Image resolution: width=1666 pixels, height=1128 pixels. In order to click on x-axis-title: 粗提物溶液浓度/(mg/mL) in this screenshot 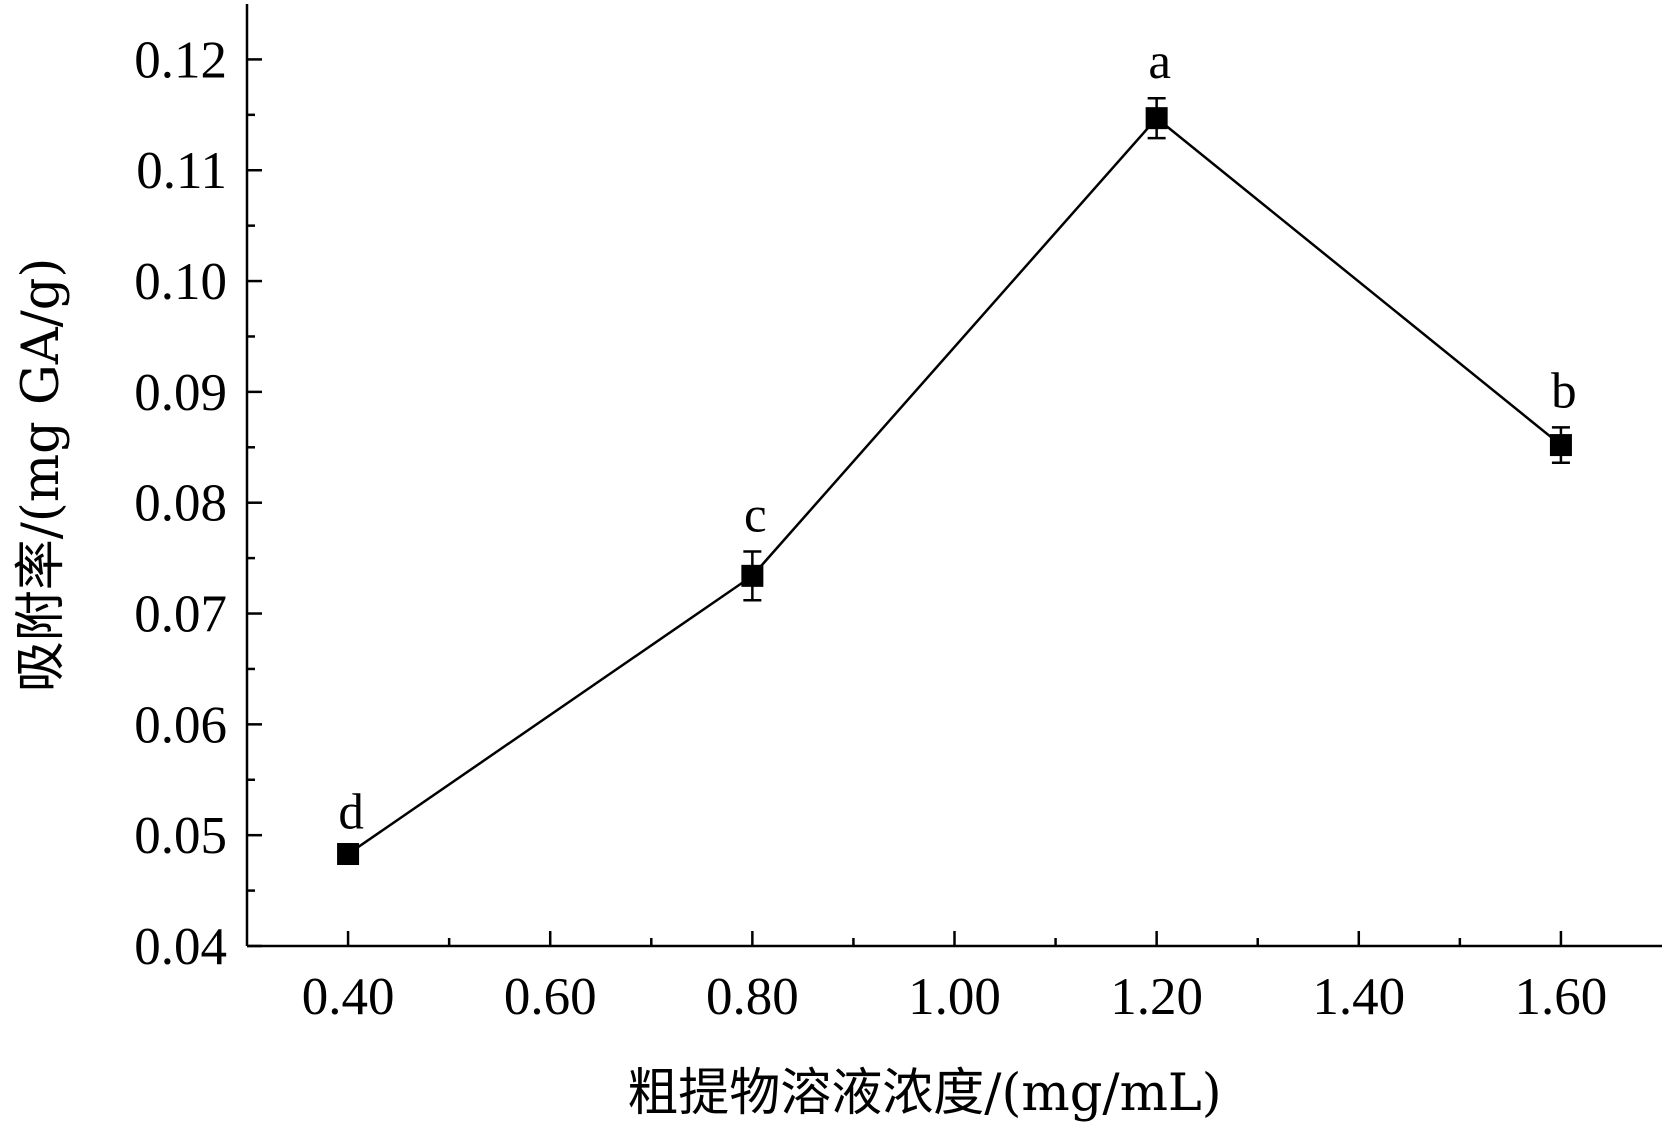, I will do `click(924, 1093)`.